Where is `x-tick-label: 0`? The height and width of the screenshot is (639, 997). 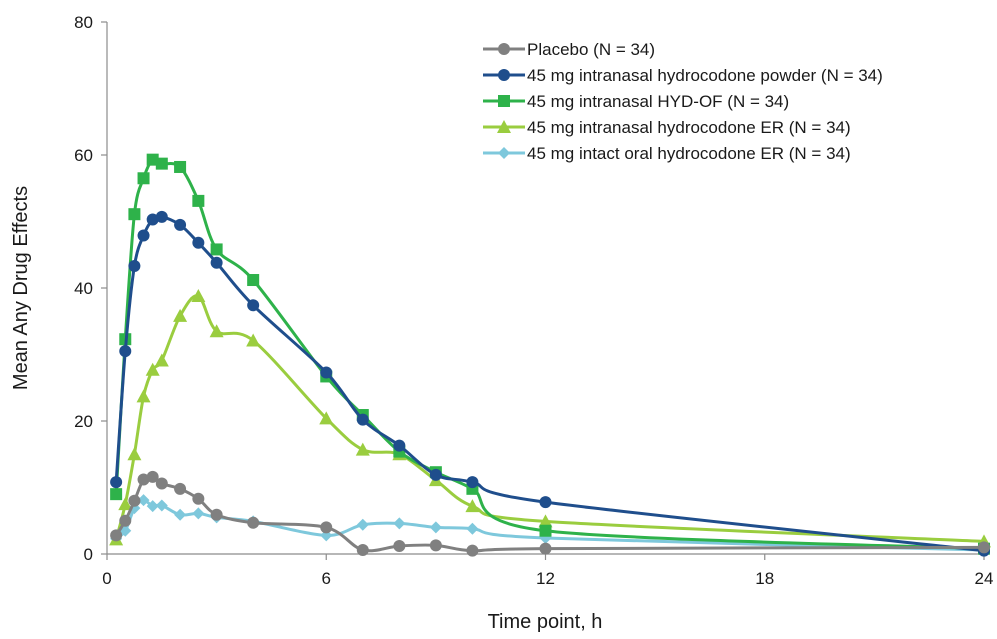
x-tick-label: 0 is located at coordinates (106, 578).